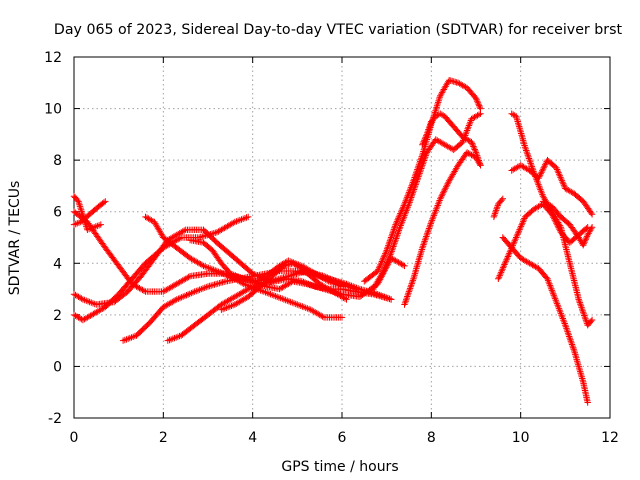 The height and width of the screenshot is (480, 640). What do you see at coordinates (163, 438) in the screenshot?
I see `x-tick-label: 2` at bounding box center [163, 438].